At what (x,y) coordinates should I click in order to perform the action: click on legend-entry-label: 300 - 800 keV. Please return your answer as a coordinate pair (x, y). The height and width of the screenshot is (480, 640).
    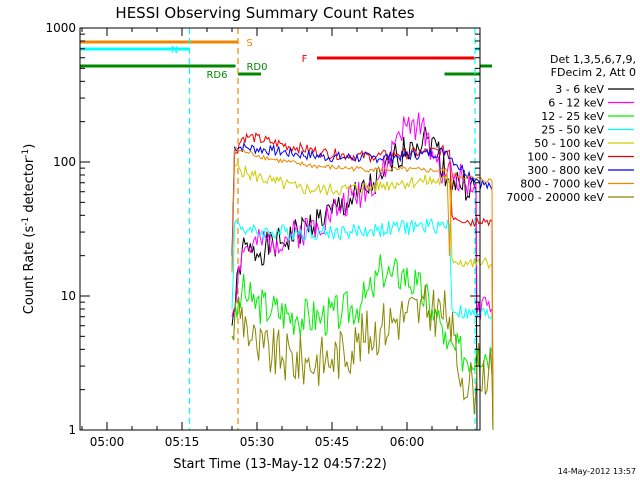
    Looking at the image, I should click on (565, 170).